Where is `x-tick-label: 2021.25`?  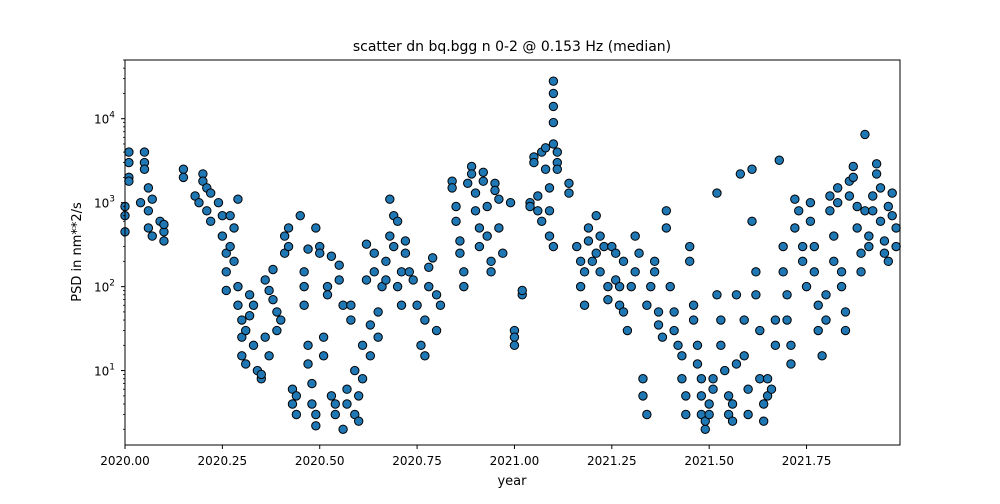 x-tick-label: 2021.25 is located at coordinates (612, 461).